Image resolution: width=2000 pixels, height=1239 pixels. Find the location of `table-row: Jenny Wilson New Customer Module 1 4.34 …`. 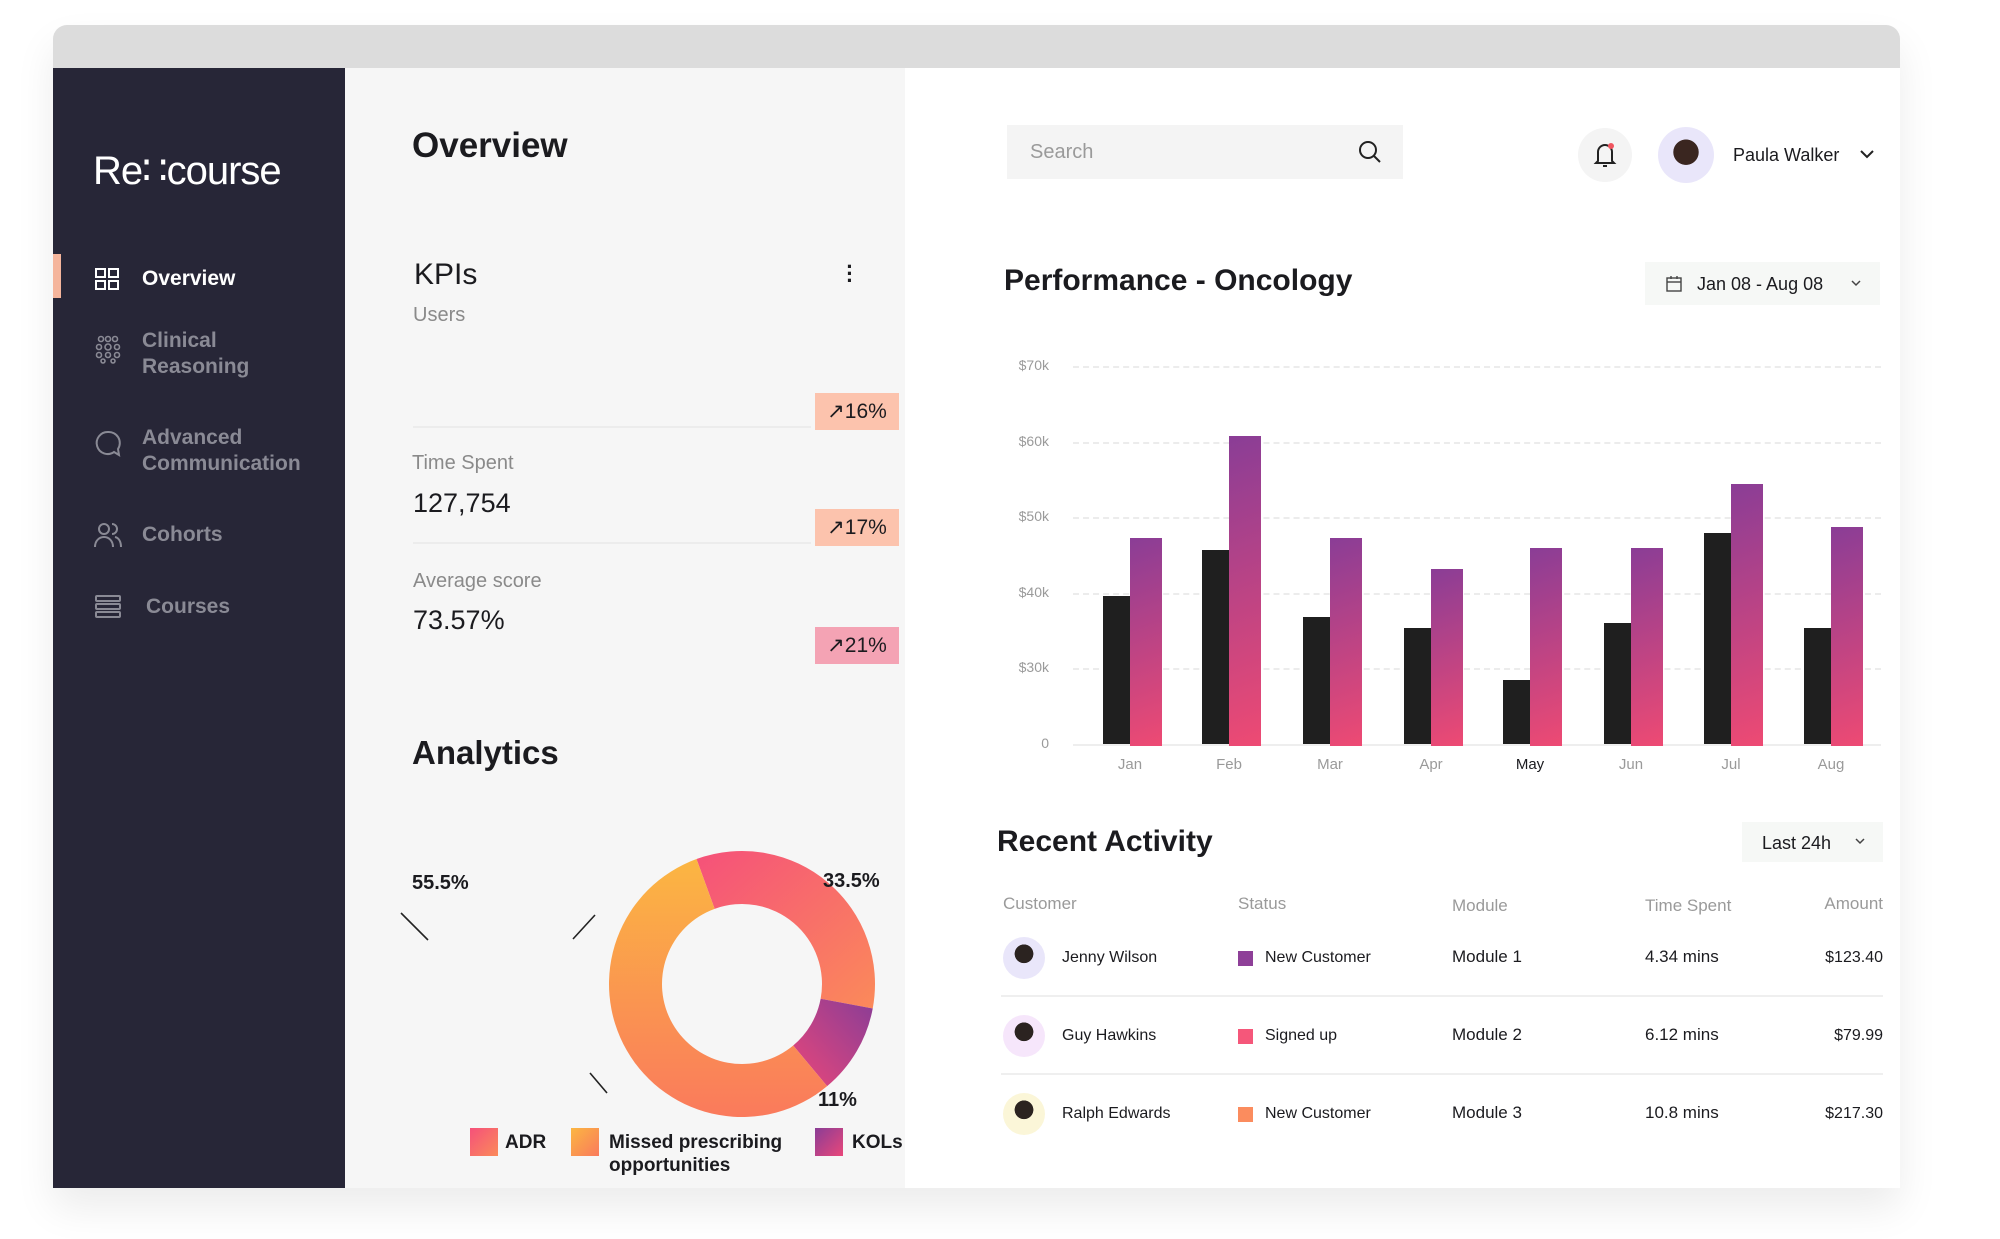

table-row: Jenny Wilson New Customer Module 1 4.34 … is located at coordinates (1402, 957).